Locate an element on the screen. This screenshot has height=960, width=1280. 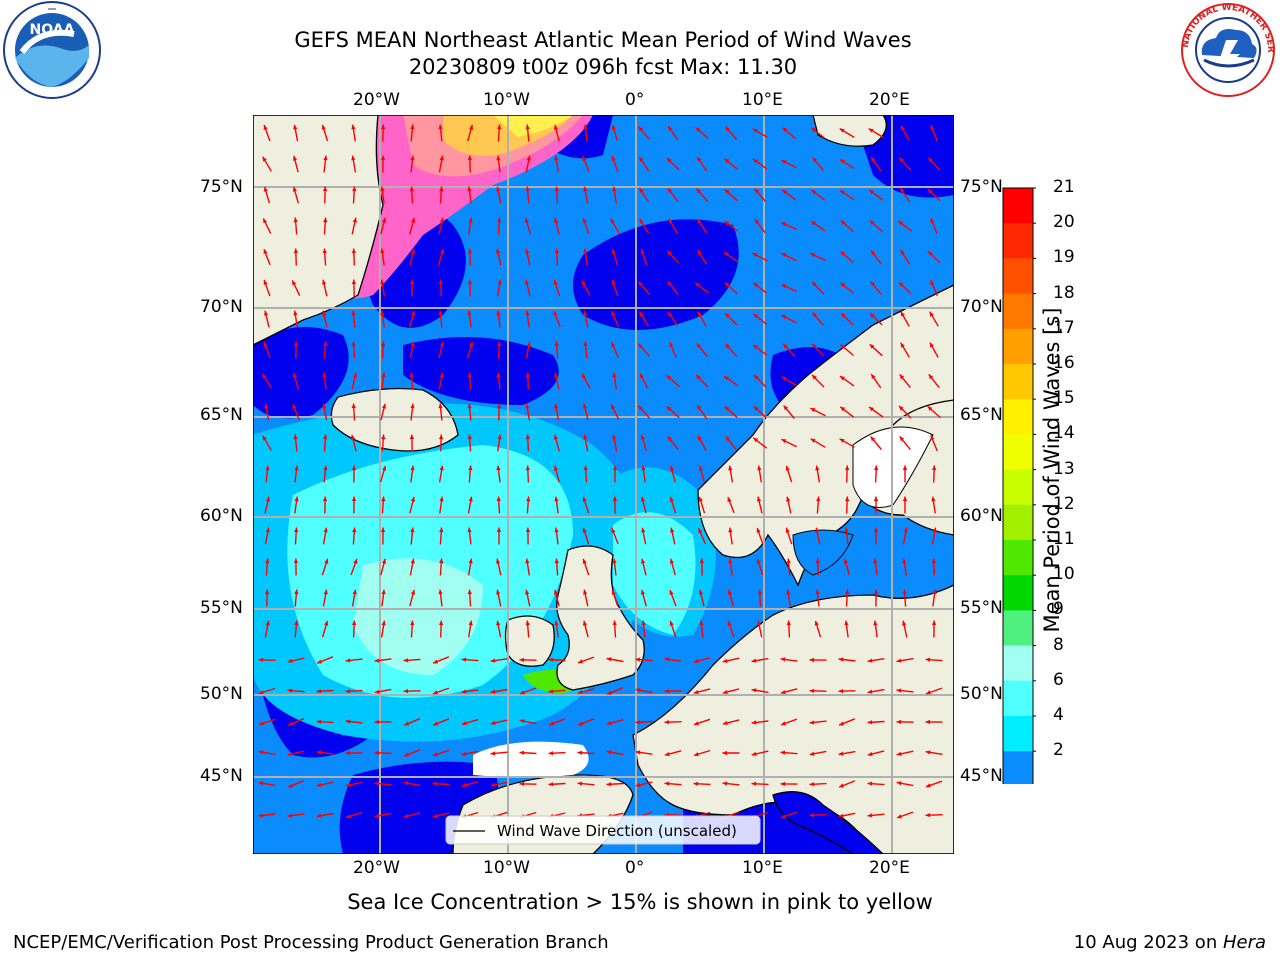
lat-label-left-65n: 65°N is located at coordinates (221, 415).